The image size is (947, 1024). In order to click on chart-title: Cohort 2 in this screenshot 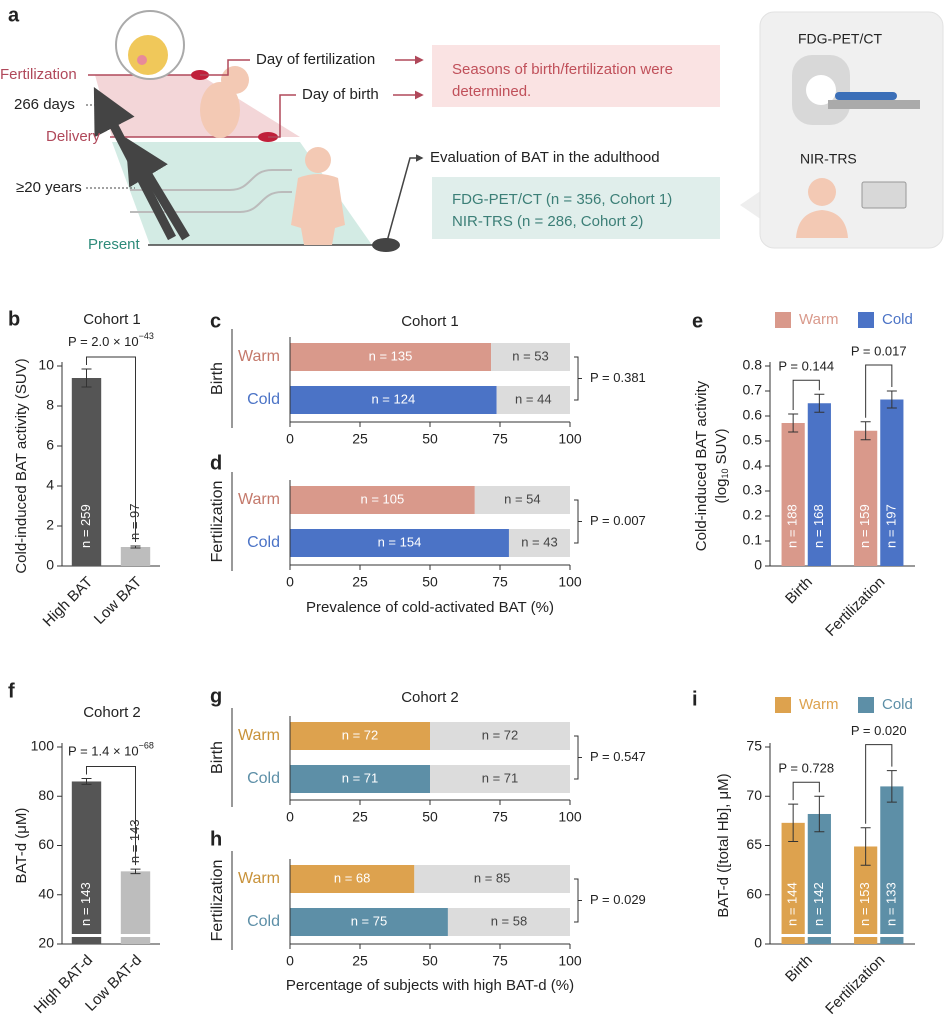, I will do `click(112, 712)`.